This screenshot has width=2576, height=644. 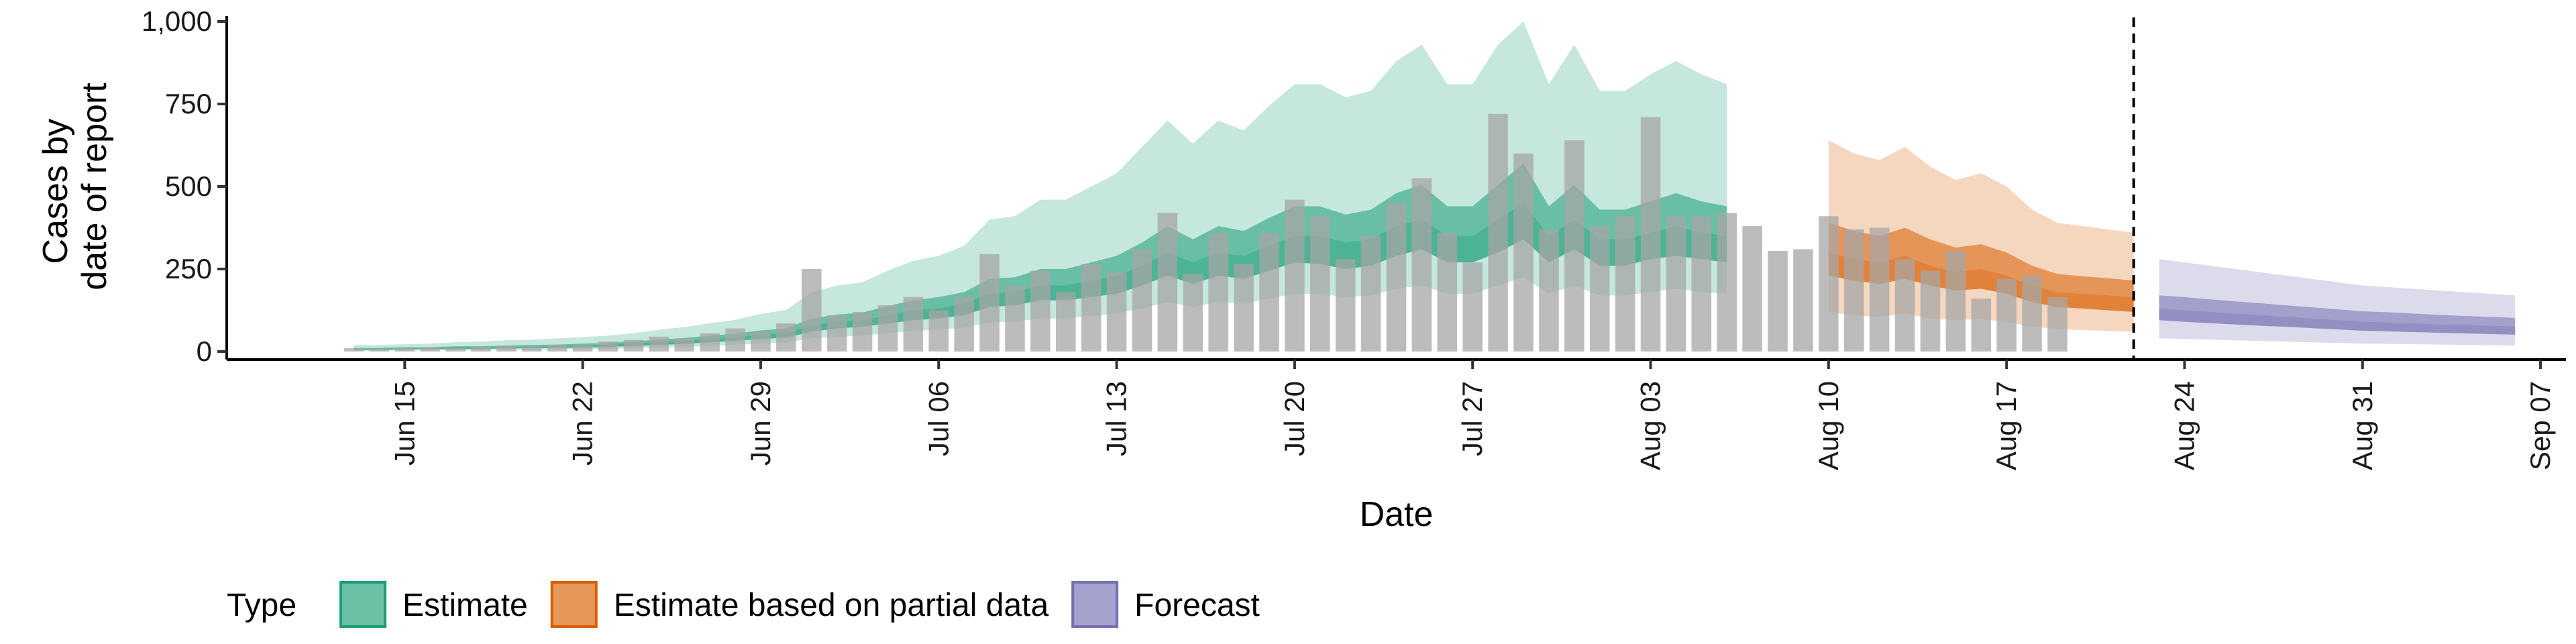 What do you see at coordinates (760, 423) in the screenshot?
I see `x-tick-label: Jun 29` at bounding box center [760, 423].